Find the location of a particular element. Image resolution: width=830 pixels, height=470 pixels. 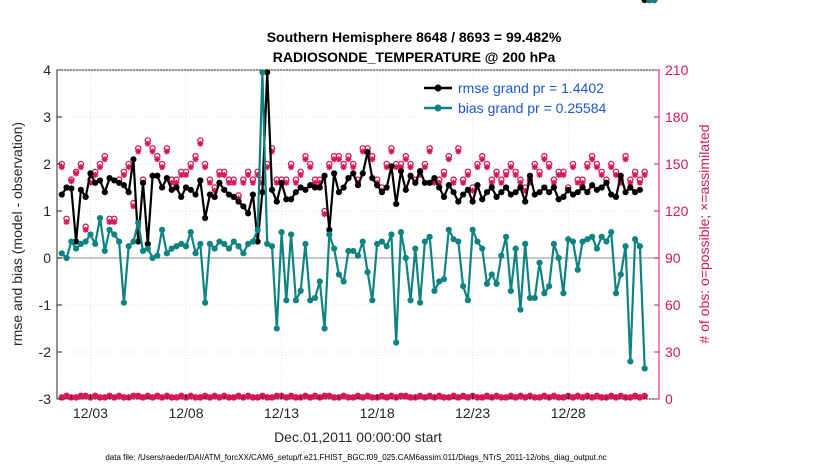

legend-box is located at coordinates (530, 98).